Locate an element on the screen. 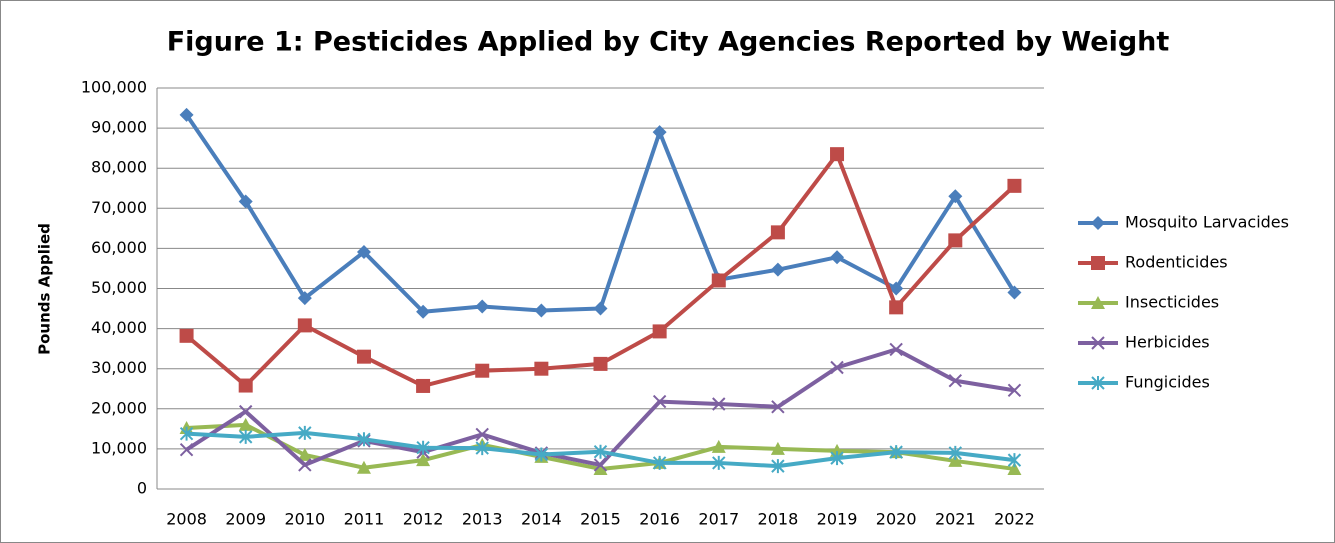 Image resolution: width=1335 pixels, height=543 pixels. legend-label: Rodenticides is located at coordinates (1176, 262).